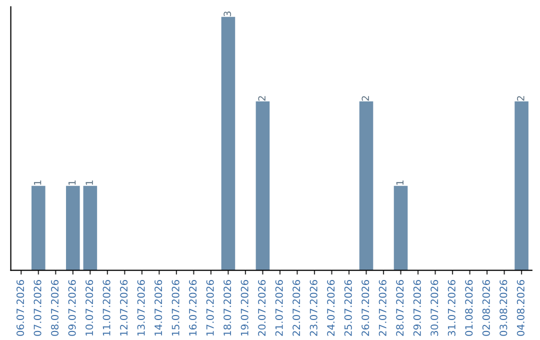 The image size is (540, 340). I want to click on x-tick-label: 12.07.2026, so click(124, 308).